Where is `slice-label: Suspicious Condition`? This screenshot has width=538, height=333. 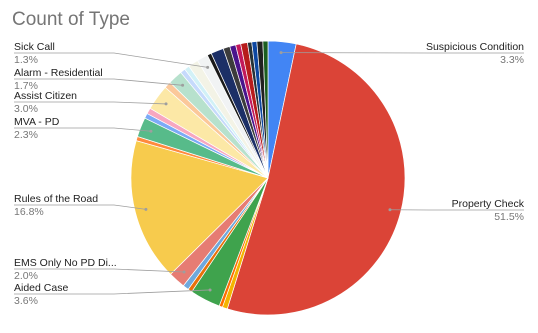
slice-label: Suspicious Condition is located at coordinates (475, 47).